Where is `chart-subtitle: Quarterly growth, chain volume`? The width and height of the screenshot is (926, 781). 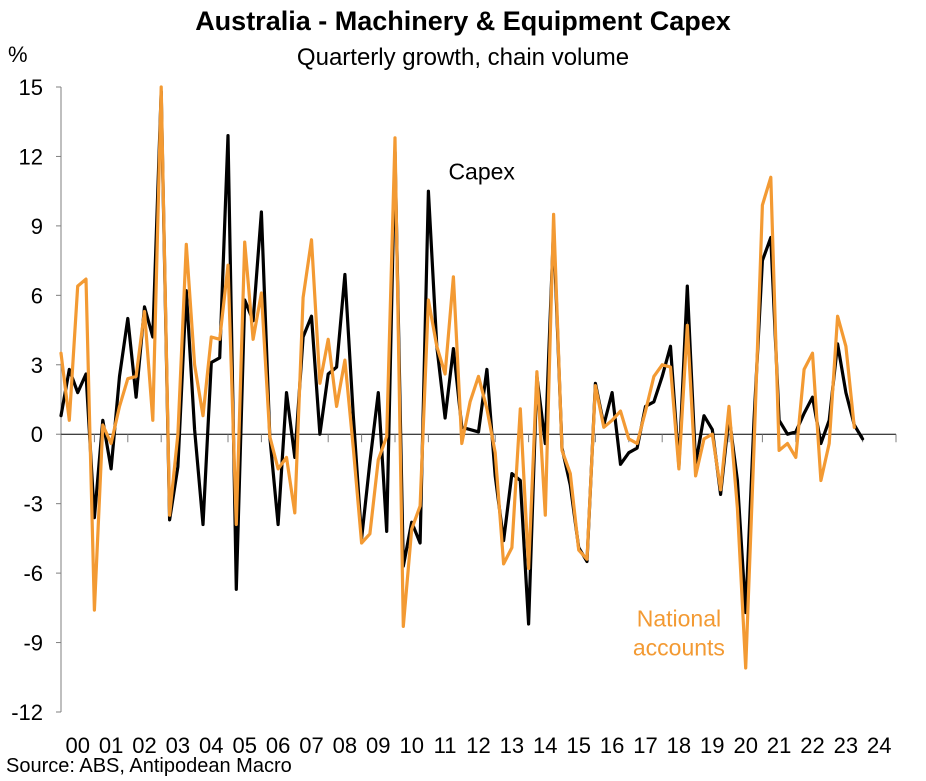
chart-subtitle: Quarterly growth, chain volume is located at coordinates (463, 57).